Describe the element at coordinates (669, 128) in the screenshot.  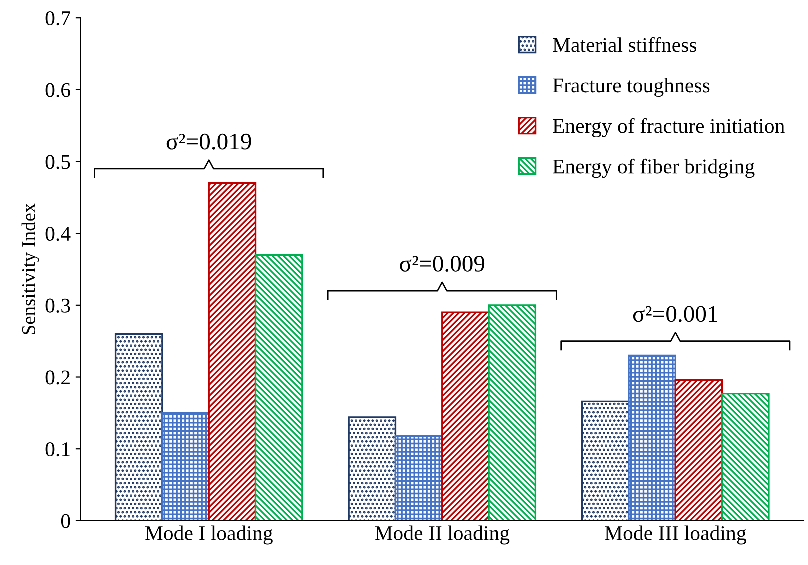
I see `legend-label: Energy of fracture initiation` at that location.